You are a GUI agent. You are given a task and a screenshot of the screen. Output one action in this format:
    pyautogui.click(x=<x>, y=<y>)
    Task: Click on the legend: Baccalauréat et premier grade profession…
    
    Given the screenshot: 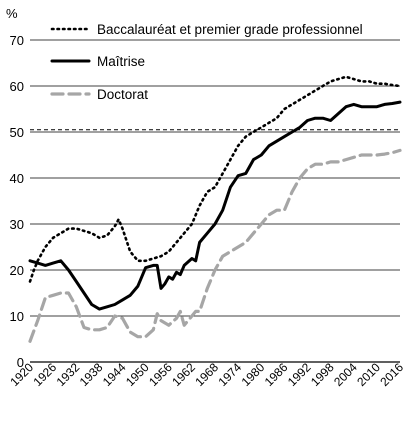 What is the action you would take?
    pyautogui.click(x=206, y=62)
    